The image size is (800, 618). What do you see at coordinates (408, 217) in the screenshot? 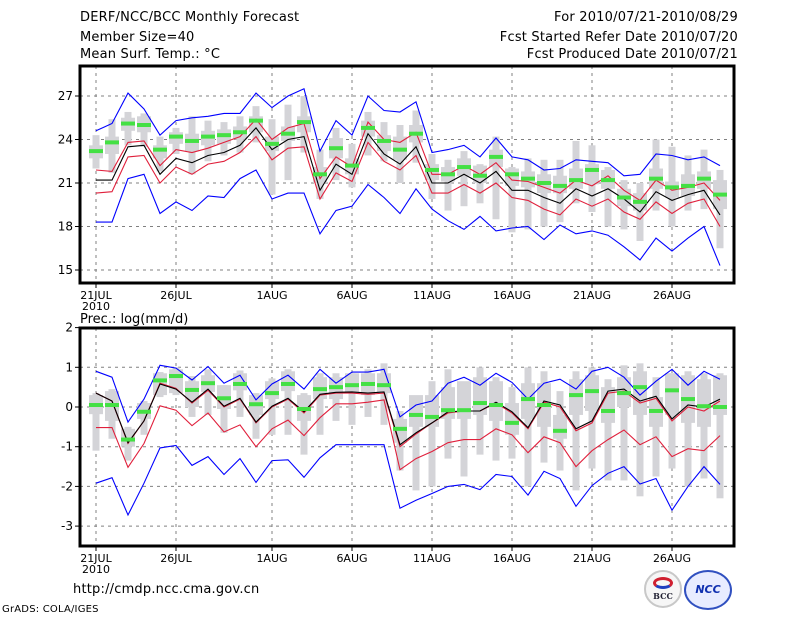
I see `series-line-min` at bounding box center [408, 217].